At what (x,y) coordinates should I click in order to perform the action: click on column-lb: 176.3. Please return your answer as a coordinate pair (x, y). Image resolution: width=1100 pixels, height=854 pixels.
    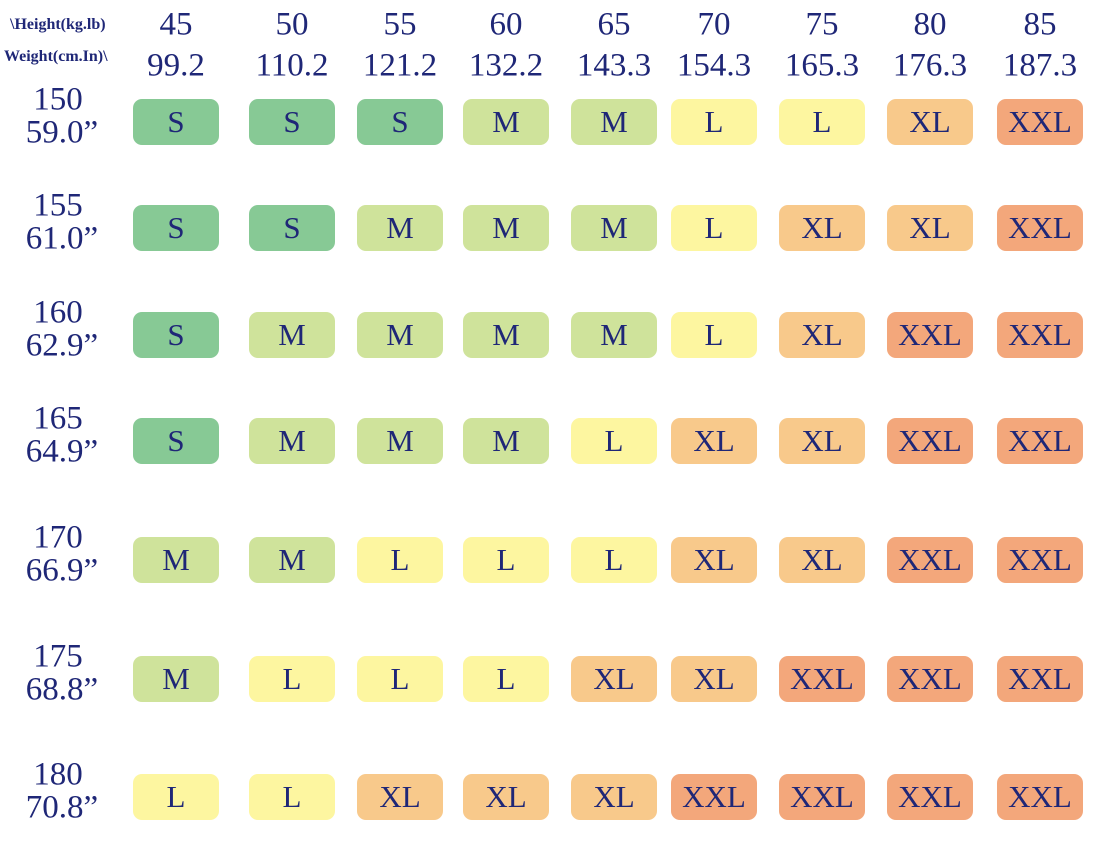
    Looking at the image, I should click on (930, 65).